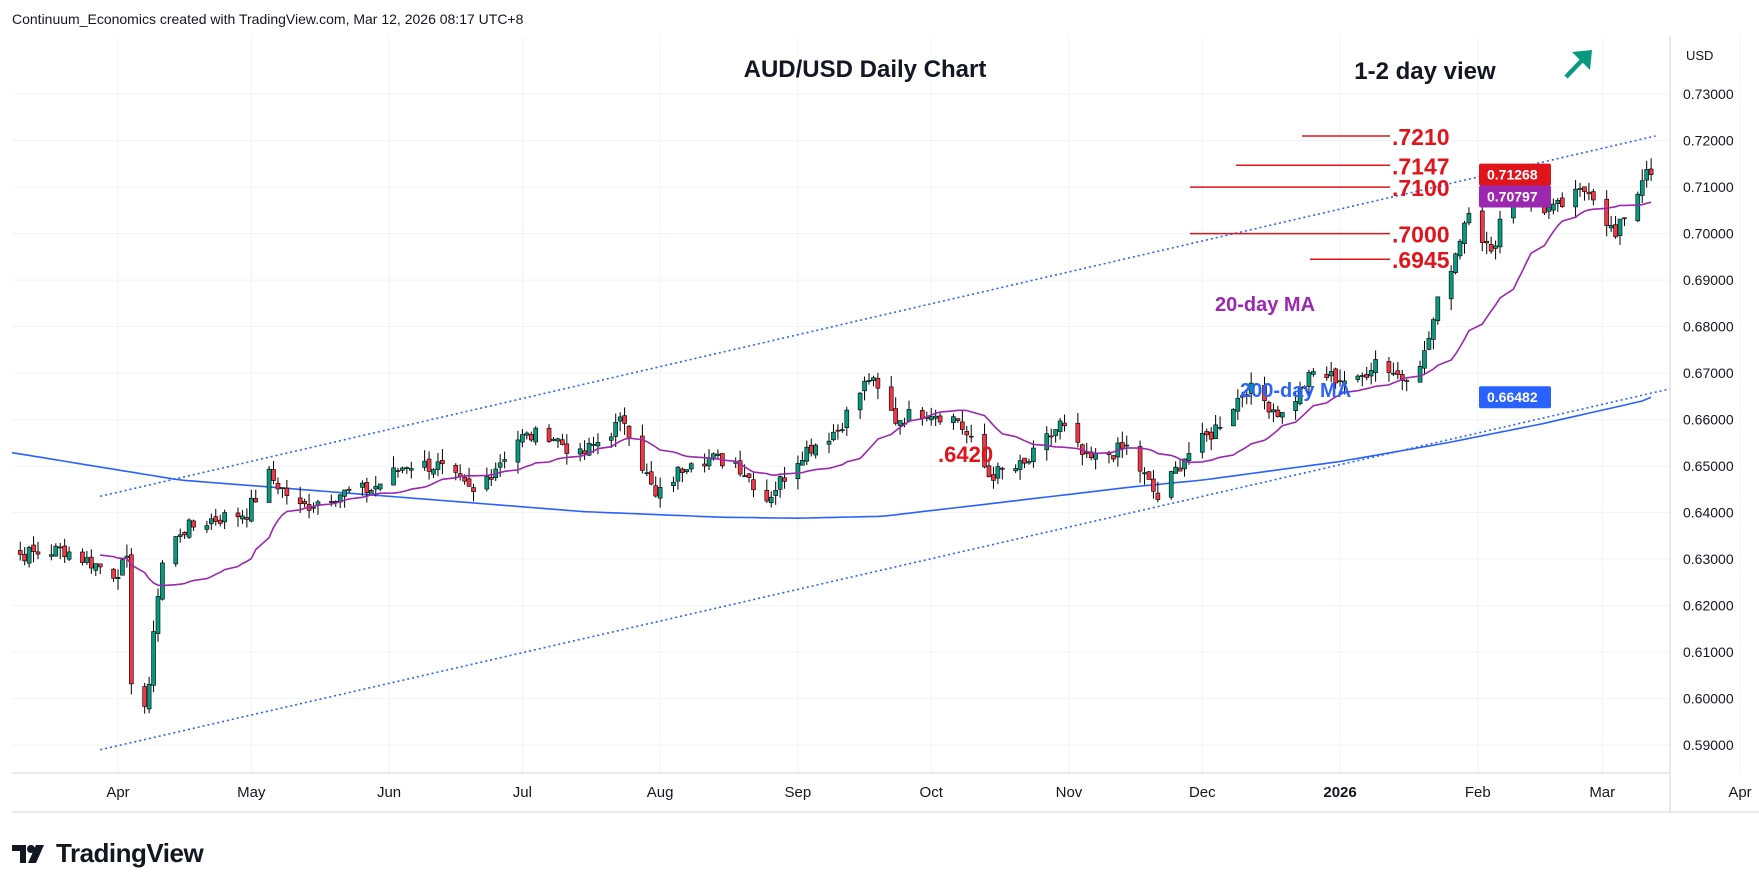 The width and height of the screenshot is (1759, 887). I want to click on price-tick-label: 0.70000, so click(1708, 234).